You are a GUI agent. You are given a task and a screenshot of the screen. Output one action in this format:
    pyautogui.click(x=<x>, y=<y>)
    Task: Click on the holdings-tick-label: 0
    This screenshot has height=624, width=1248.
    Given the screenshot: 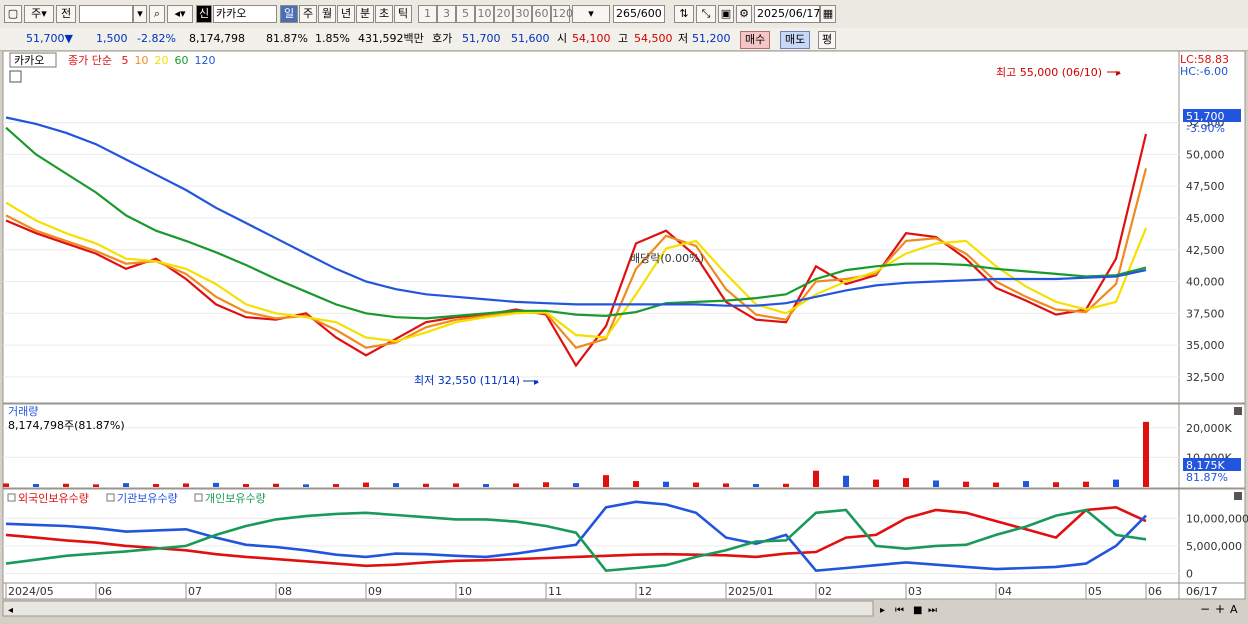 What is the action you would take?
    pyautogui.click(x=1189, y=573)
    